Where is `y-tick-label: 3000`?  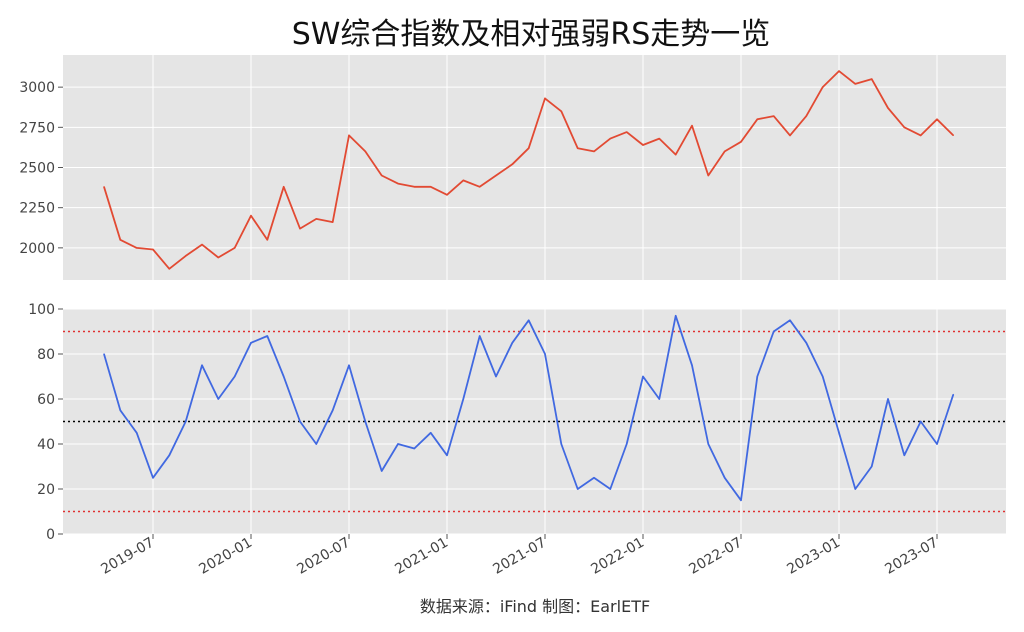
y-tick-label: 3000 is located at coordinates (37, 88).